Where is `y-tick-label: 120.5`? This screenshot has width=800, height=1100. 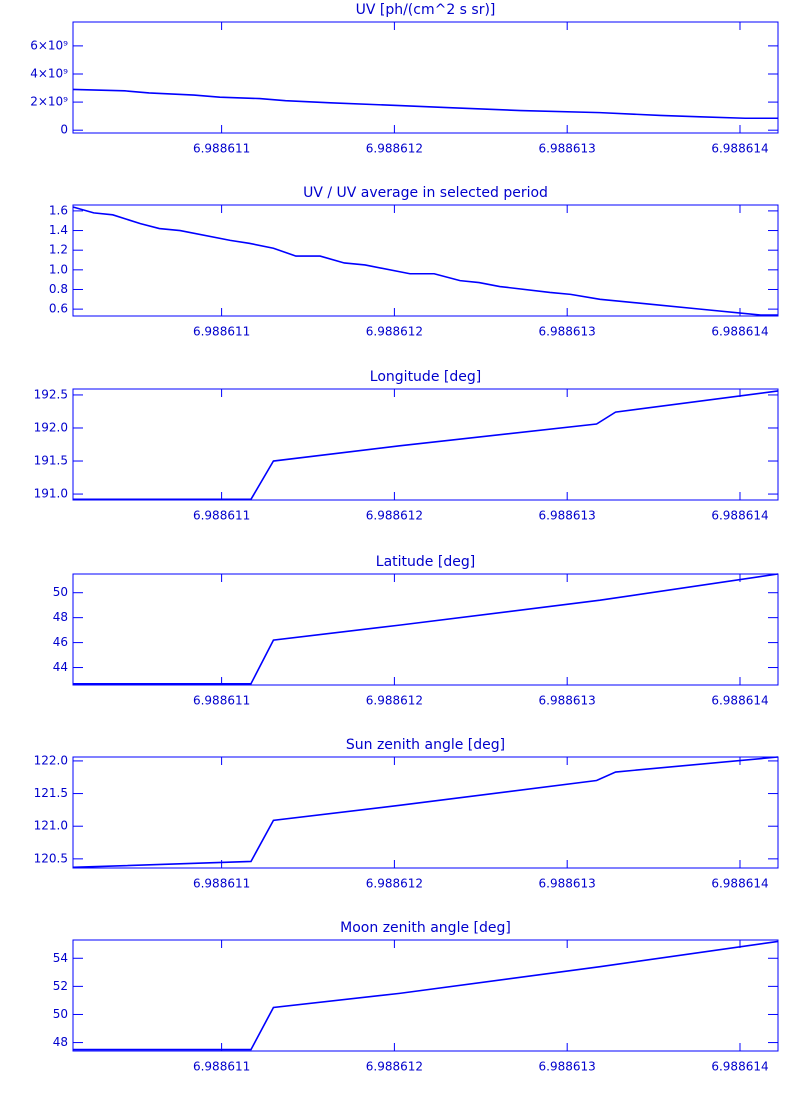
y-tick-label: 120.5 is located at coordinates (51, 858).